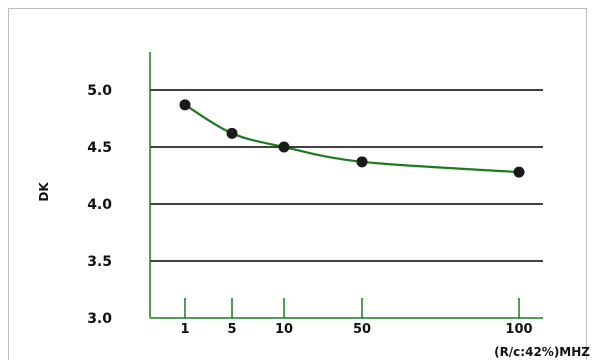 This screenshot has width=597, height=362. I want to click on y-axis-title: DK, so click(44, 192).